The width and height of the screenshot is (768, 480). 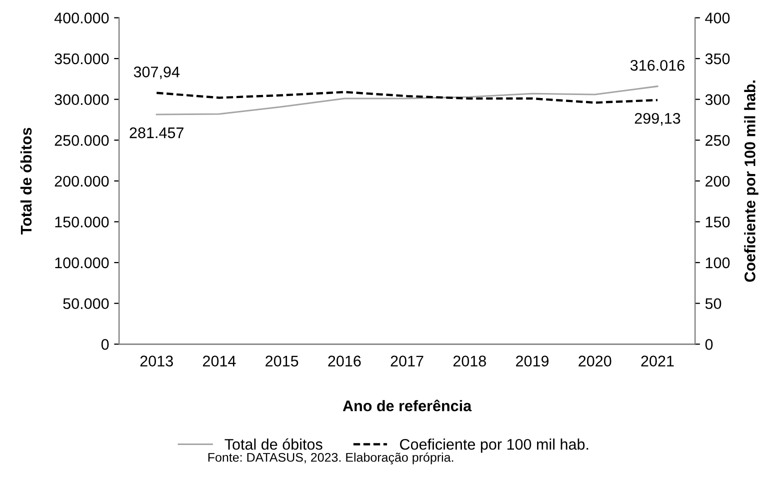 What do you see at coordinates (81, 18) in the screenshot?
I see `y-tick-label: 400.000` at bounding box center [81, 18].